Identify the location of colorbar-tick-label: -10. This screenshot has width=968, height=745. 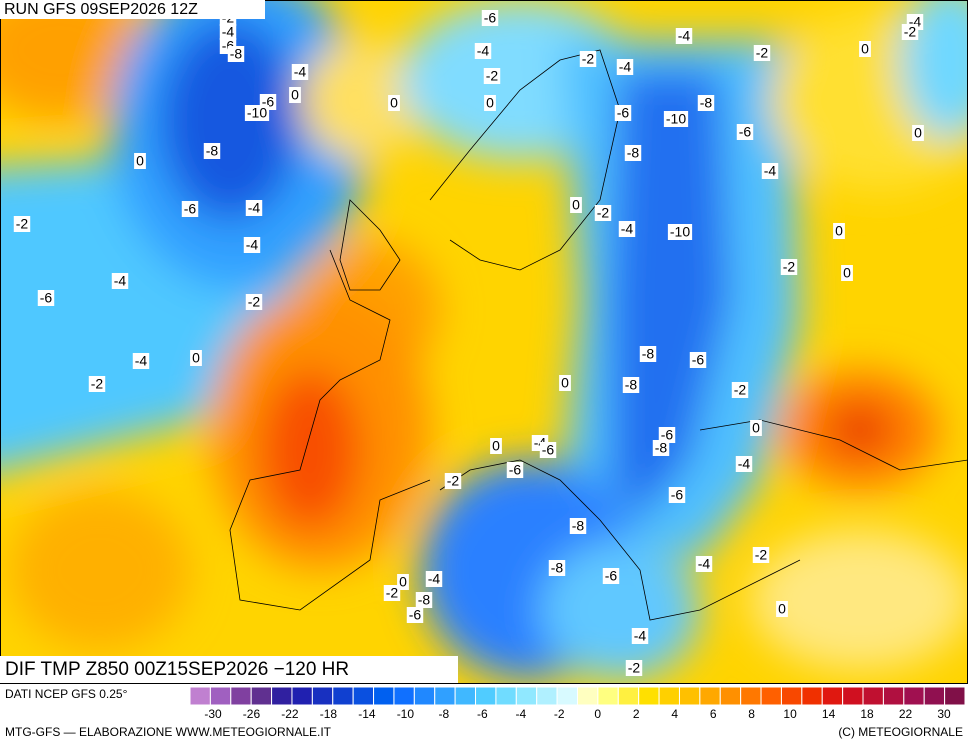
(406, 714).